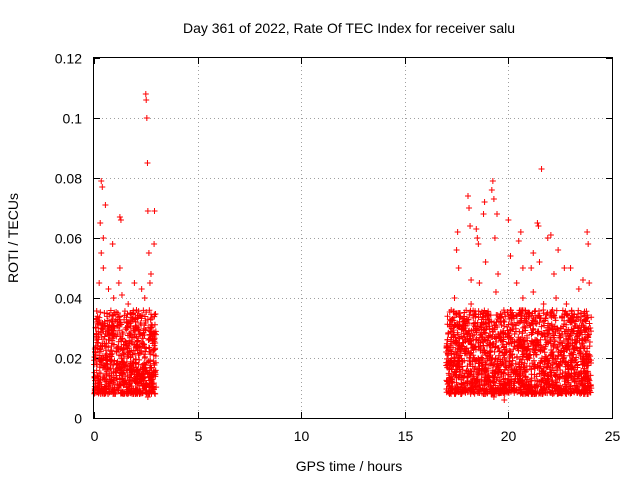 The width and height of the screenshot is (640, 480). Describe the element at coordinates (78, 419) in the screenshot. I see `y-tick-label: 0` at that location.